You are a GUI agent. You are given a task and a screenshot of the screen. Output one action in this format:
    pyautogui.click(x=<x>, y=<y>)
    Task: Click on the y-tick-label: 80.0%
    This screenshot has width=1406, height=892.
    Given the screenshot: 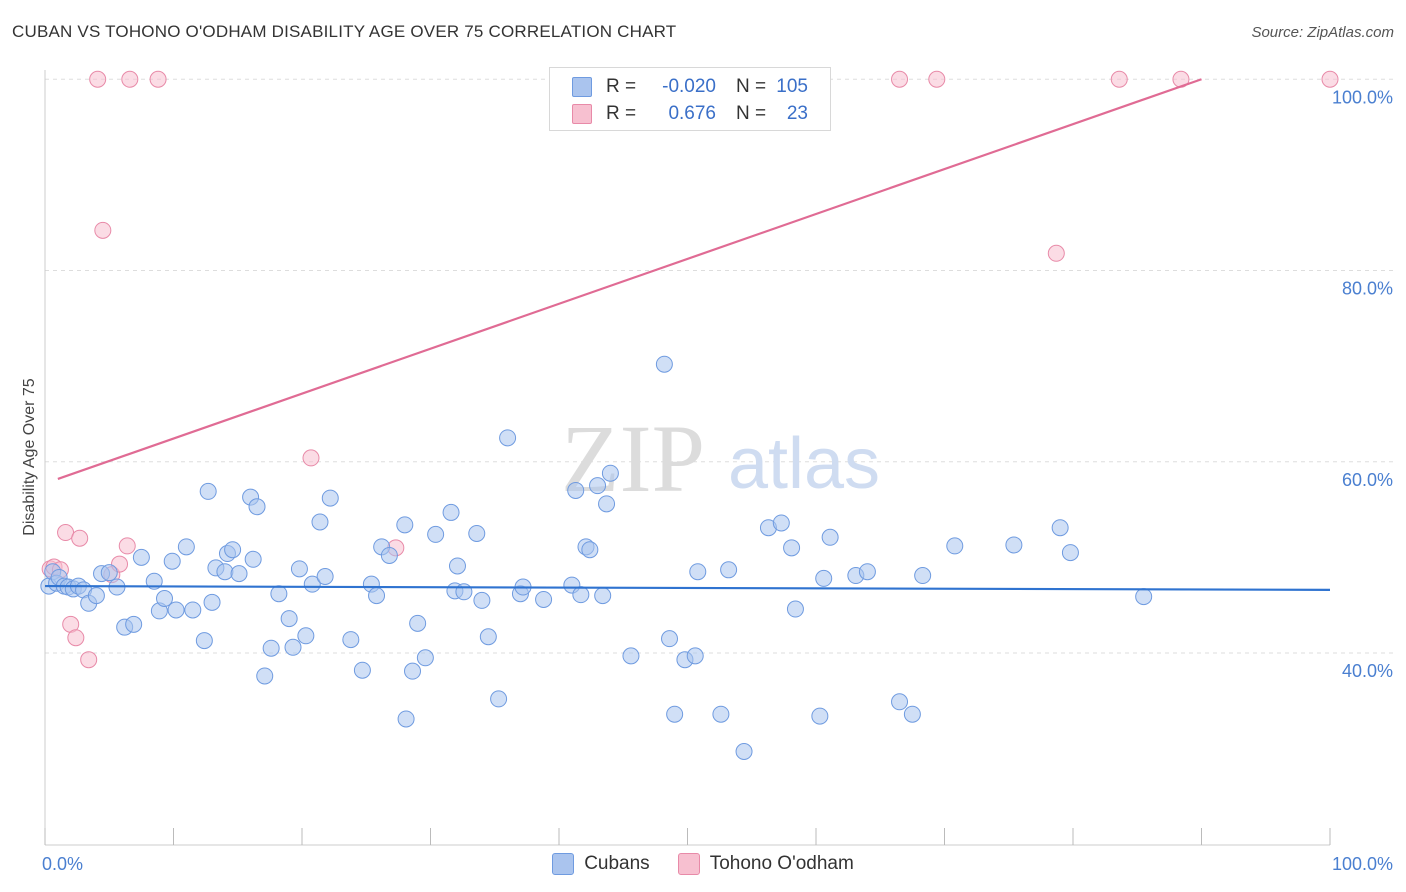 What is the action you would take?
    pyautogui.click(x=1367, y=289)
    